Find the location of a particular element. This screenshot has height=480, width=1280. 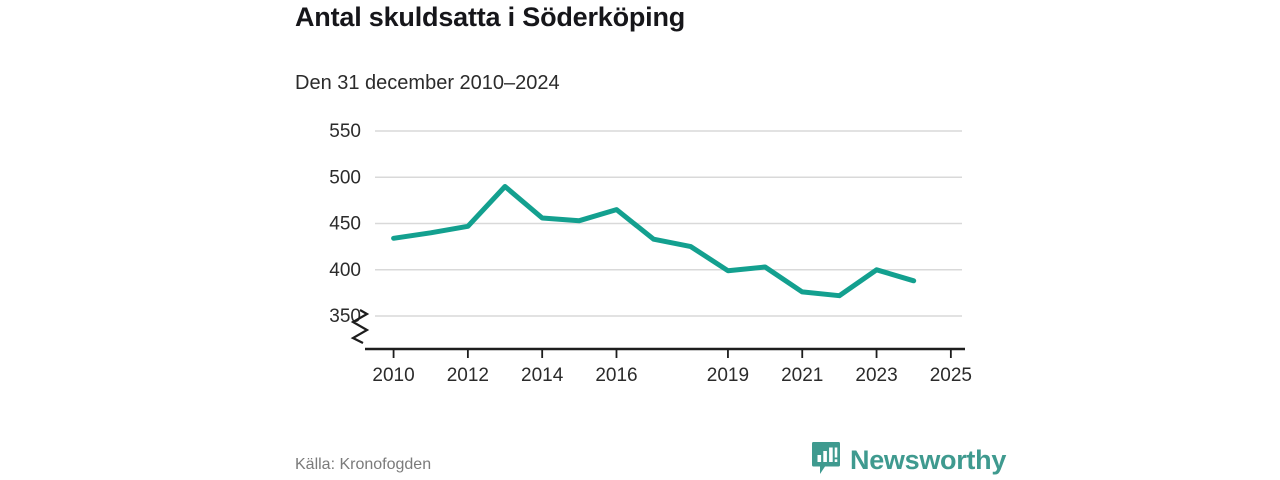

x-axis-tick-label: 2023 is located at coordinates (876, 375).